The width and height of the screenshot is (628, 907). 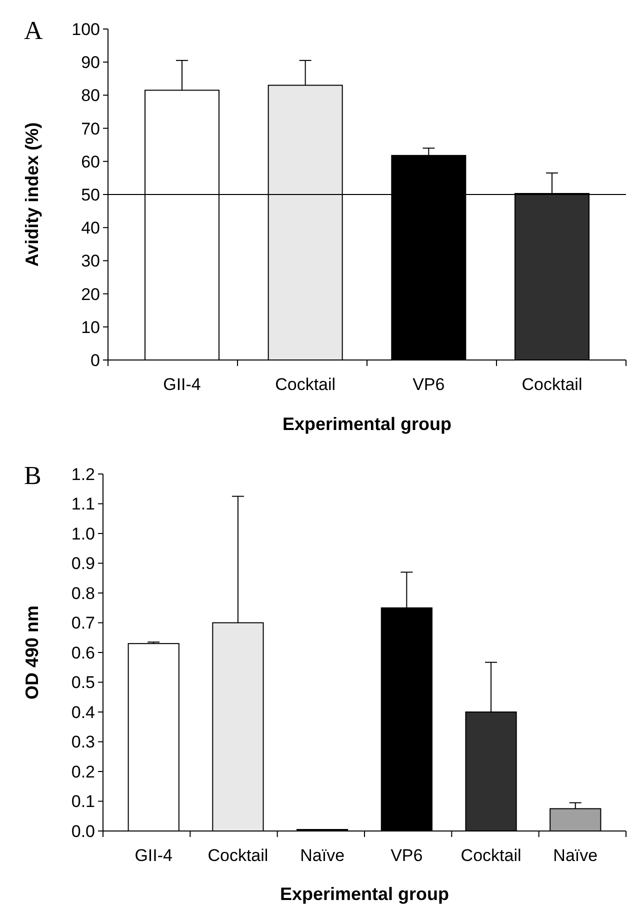 I want to click on y-axis-title: Avidity index (%), so click(x=32, y=194).